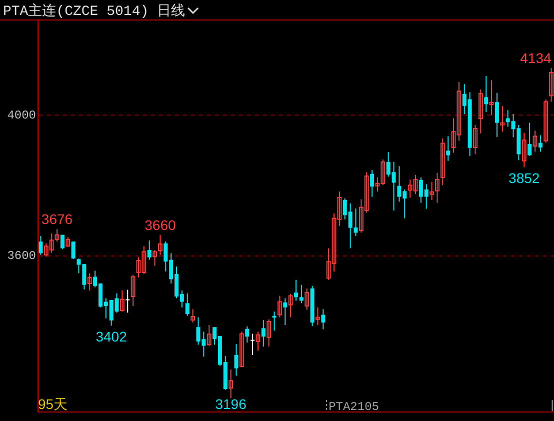  What do you see at coordinates (536, 58) in the screenshot?
I see `annotation: 4134` at bounding box center [536, 58].